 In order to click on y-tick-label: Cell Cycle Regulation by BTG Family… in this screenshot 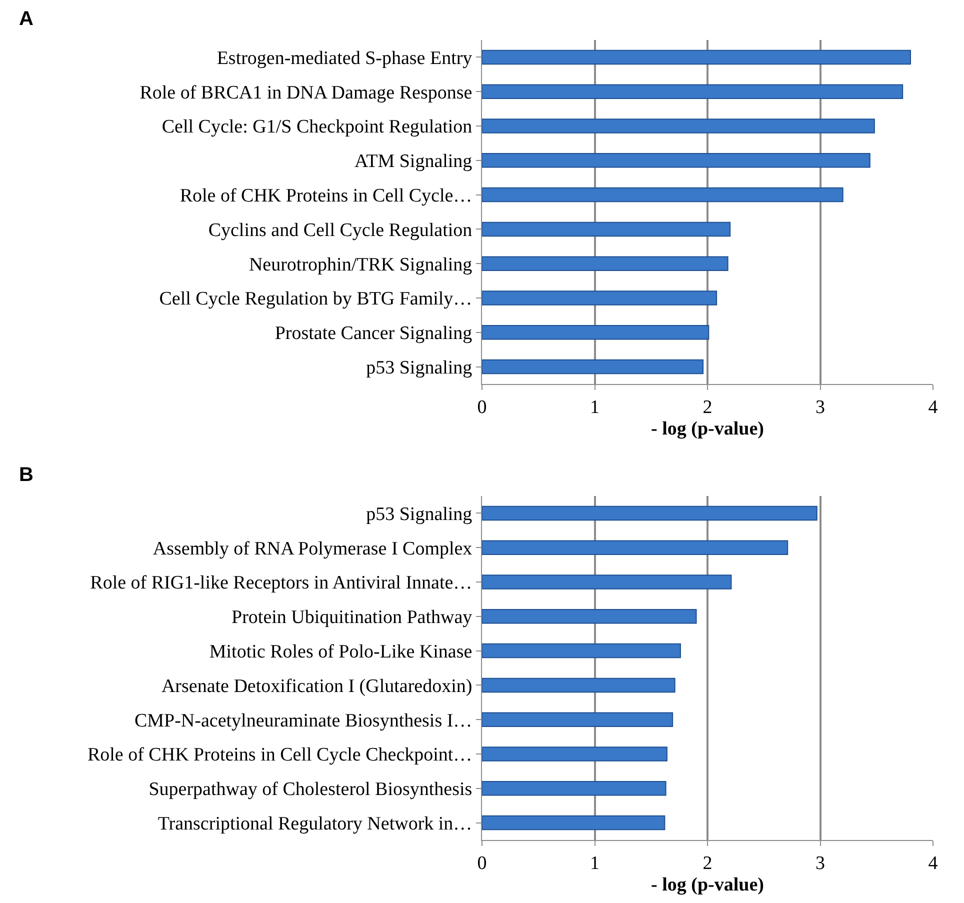, I will do `click(315, 299)`.